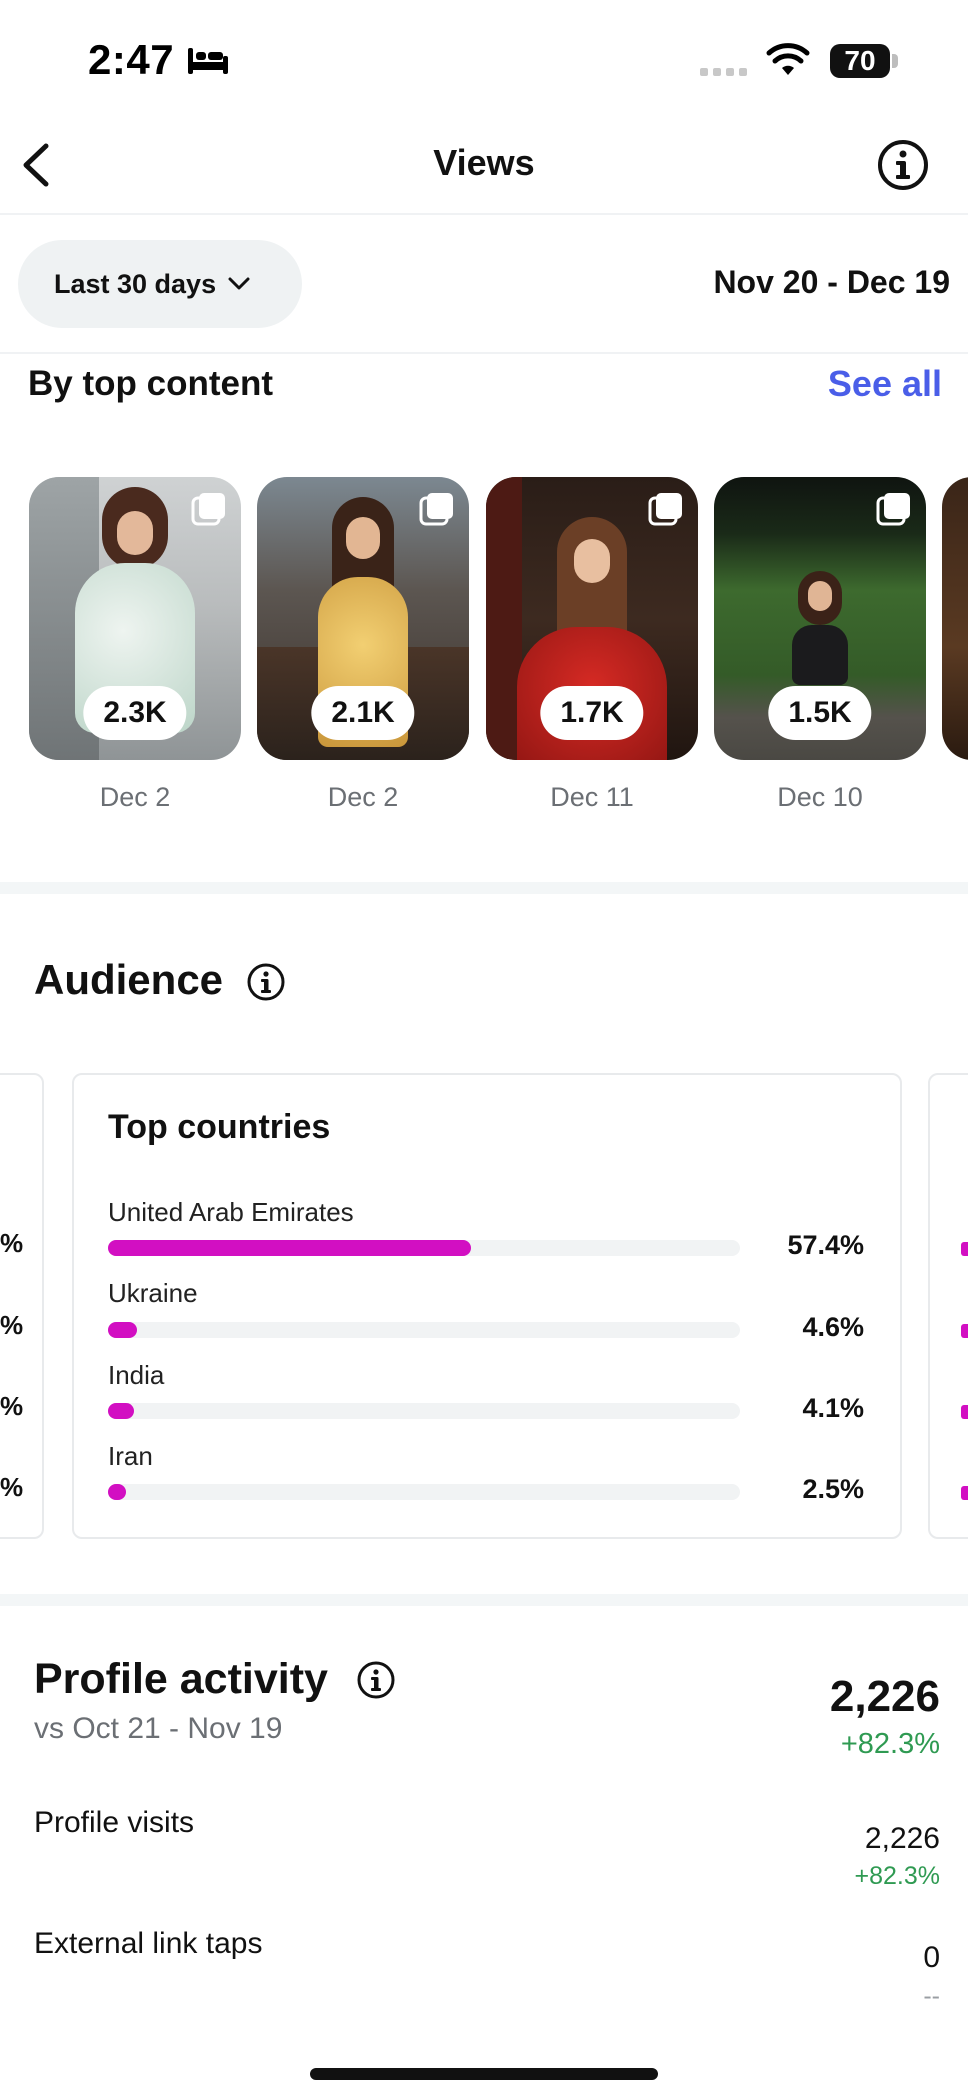  I want to click on date-range-text: Nov 20 - Dec 19, so click(831, 282).